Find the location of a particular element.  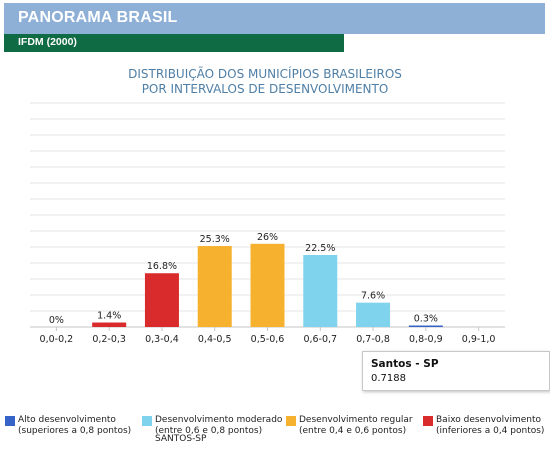

x-tick-label: 0,9-1,0 is located at coordinates (479, 339).